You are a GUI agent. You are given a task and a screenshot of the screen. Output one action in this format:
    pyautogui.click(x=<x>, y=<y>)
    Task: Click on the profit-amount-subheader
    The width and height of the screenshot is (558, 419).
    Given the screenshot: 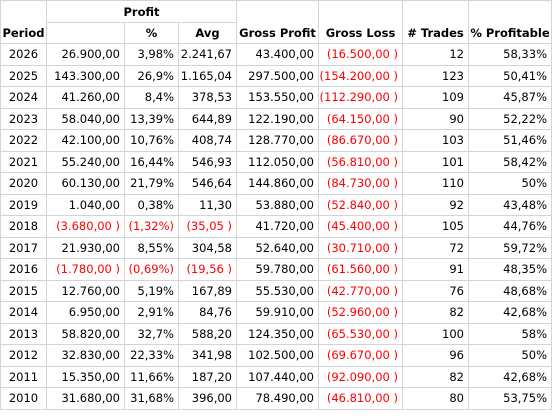 What is the action you would take?
    pyautogui.click(x=85, y=32)
    